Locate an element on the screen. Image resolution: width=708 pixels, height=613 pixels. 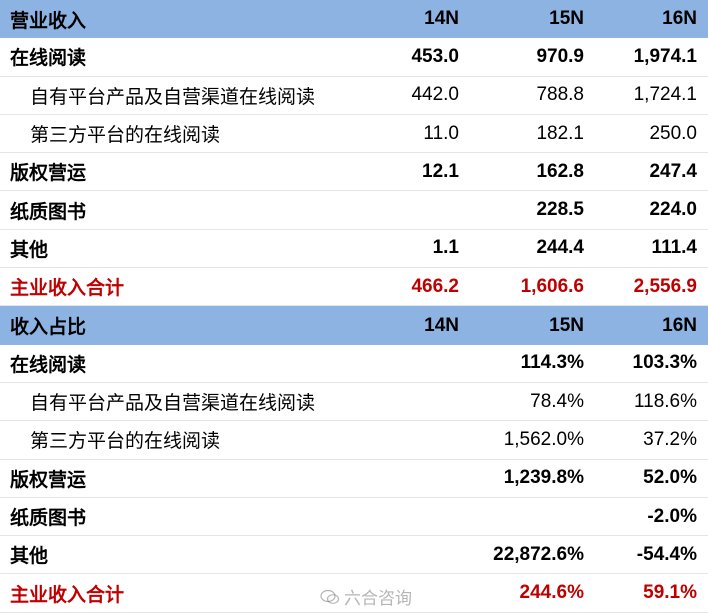
table-cell: 111.4 is located at coordinates (674, 248).